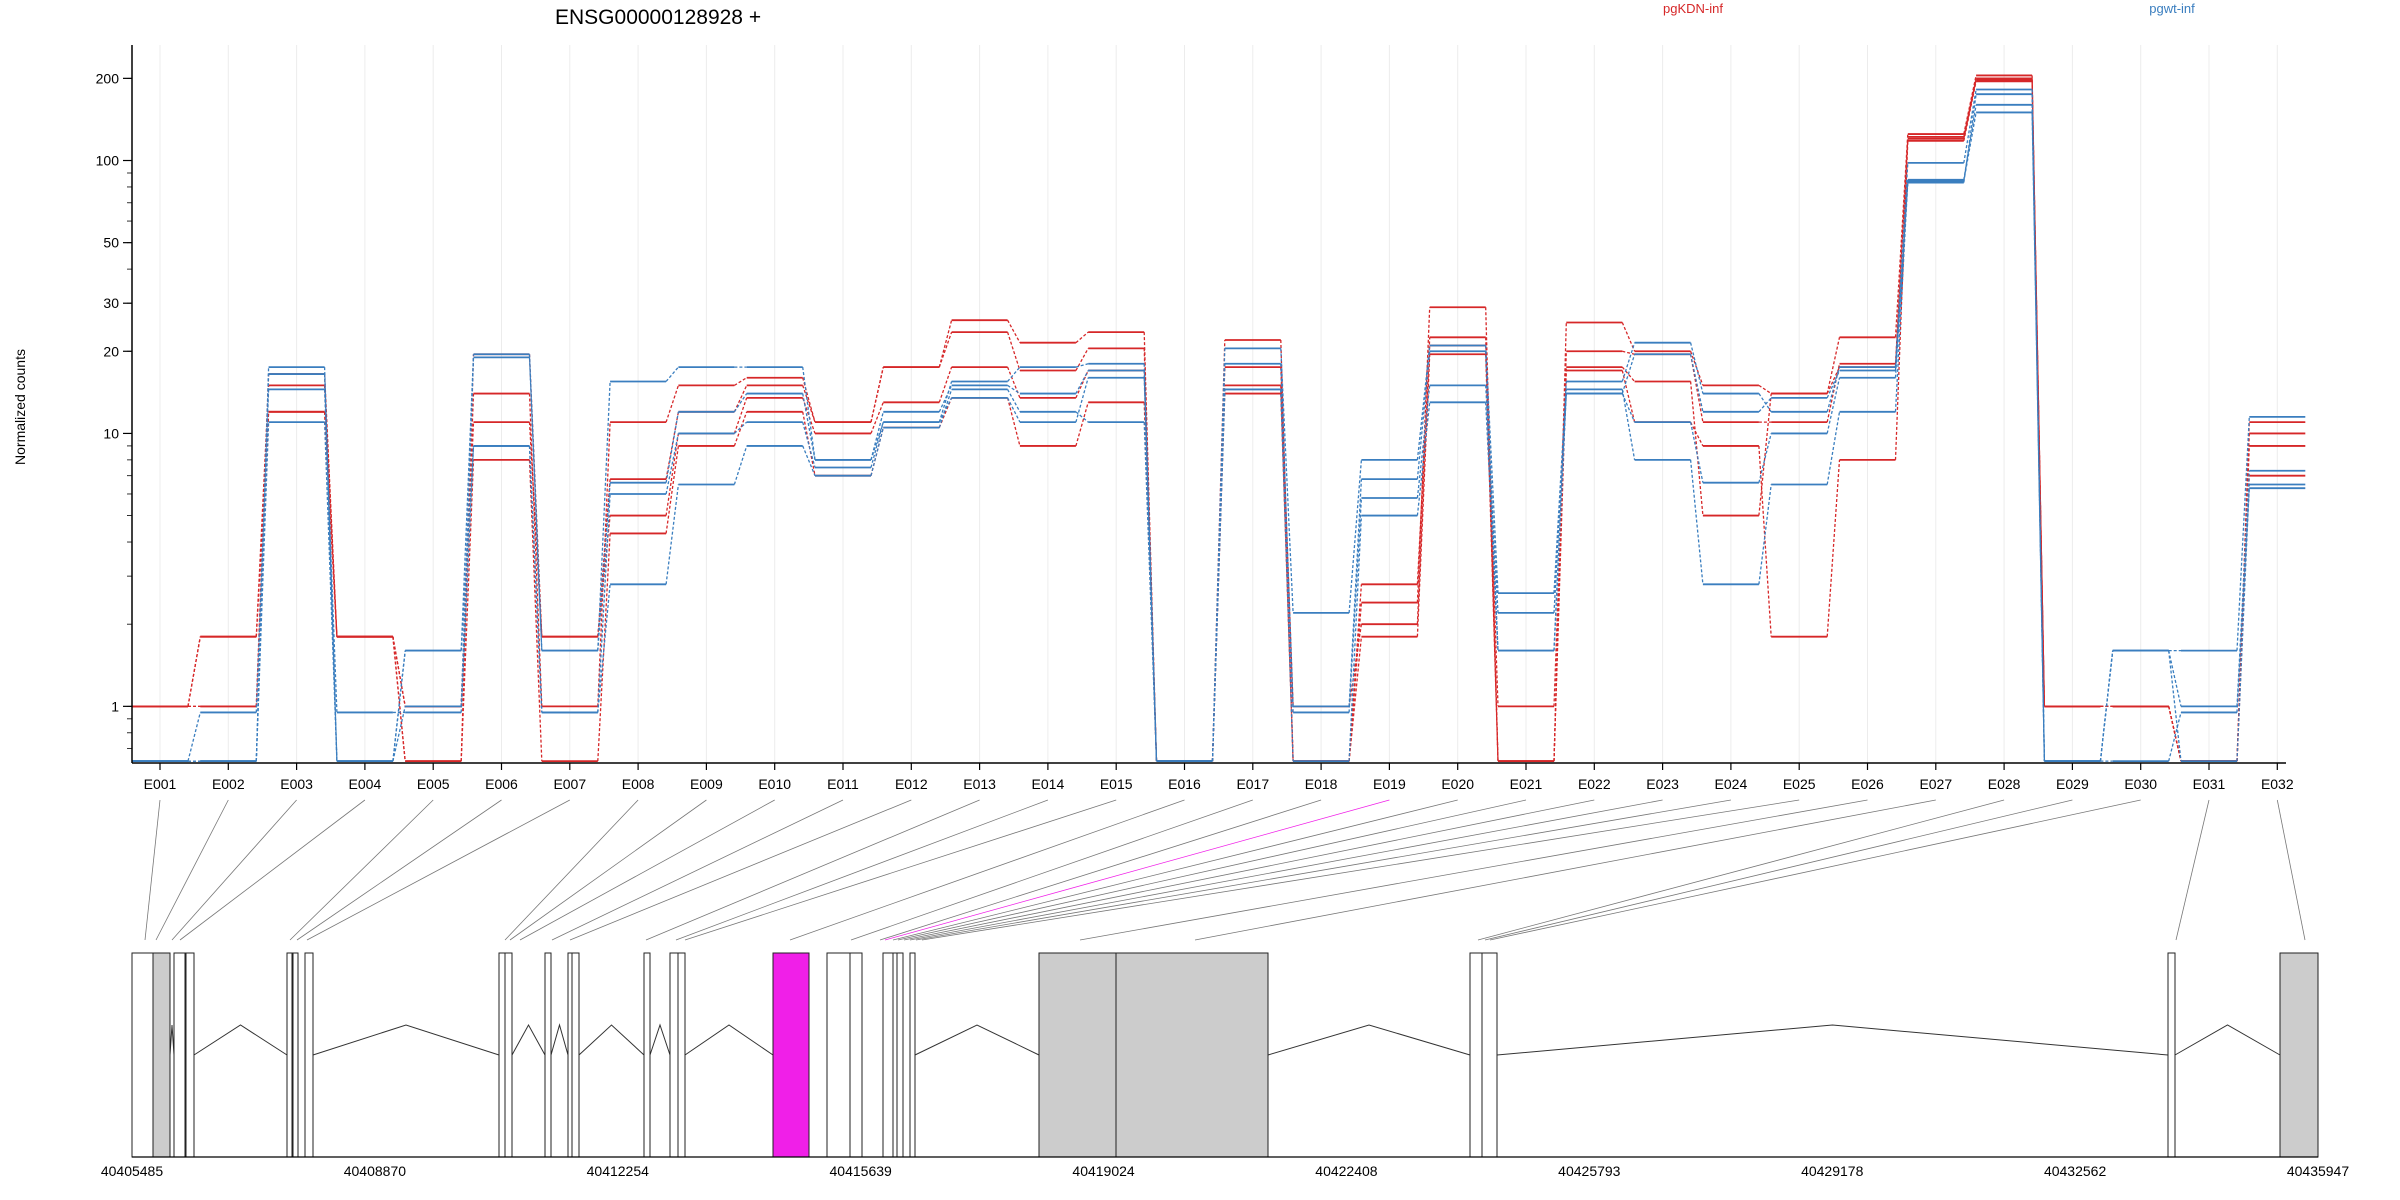 The width and height of the screenshot is (2400, 1200). What do you see at coordinates (108, 161) in the screenshot?
I see `y-tick-label-100: 100` at bounding box center [108, 161].